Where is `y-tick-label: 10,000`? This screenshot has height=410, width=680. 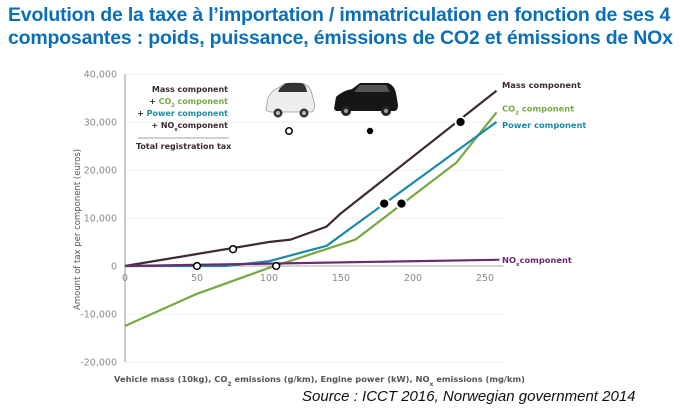 y-tick-label: 10,000 is located at coordinates (100, 219).